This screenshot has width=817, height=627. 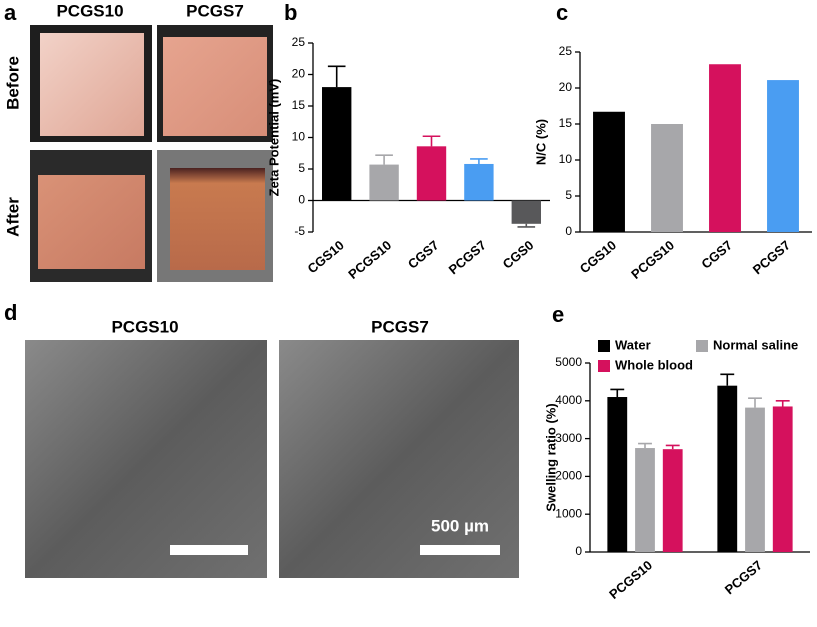 I want to click on row-label: Before, so click(x=12, y=83).